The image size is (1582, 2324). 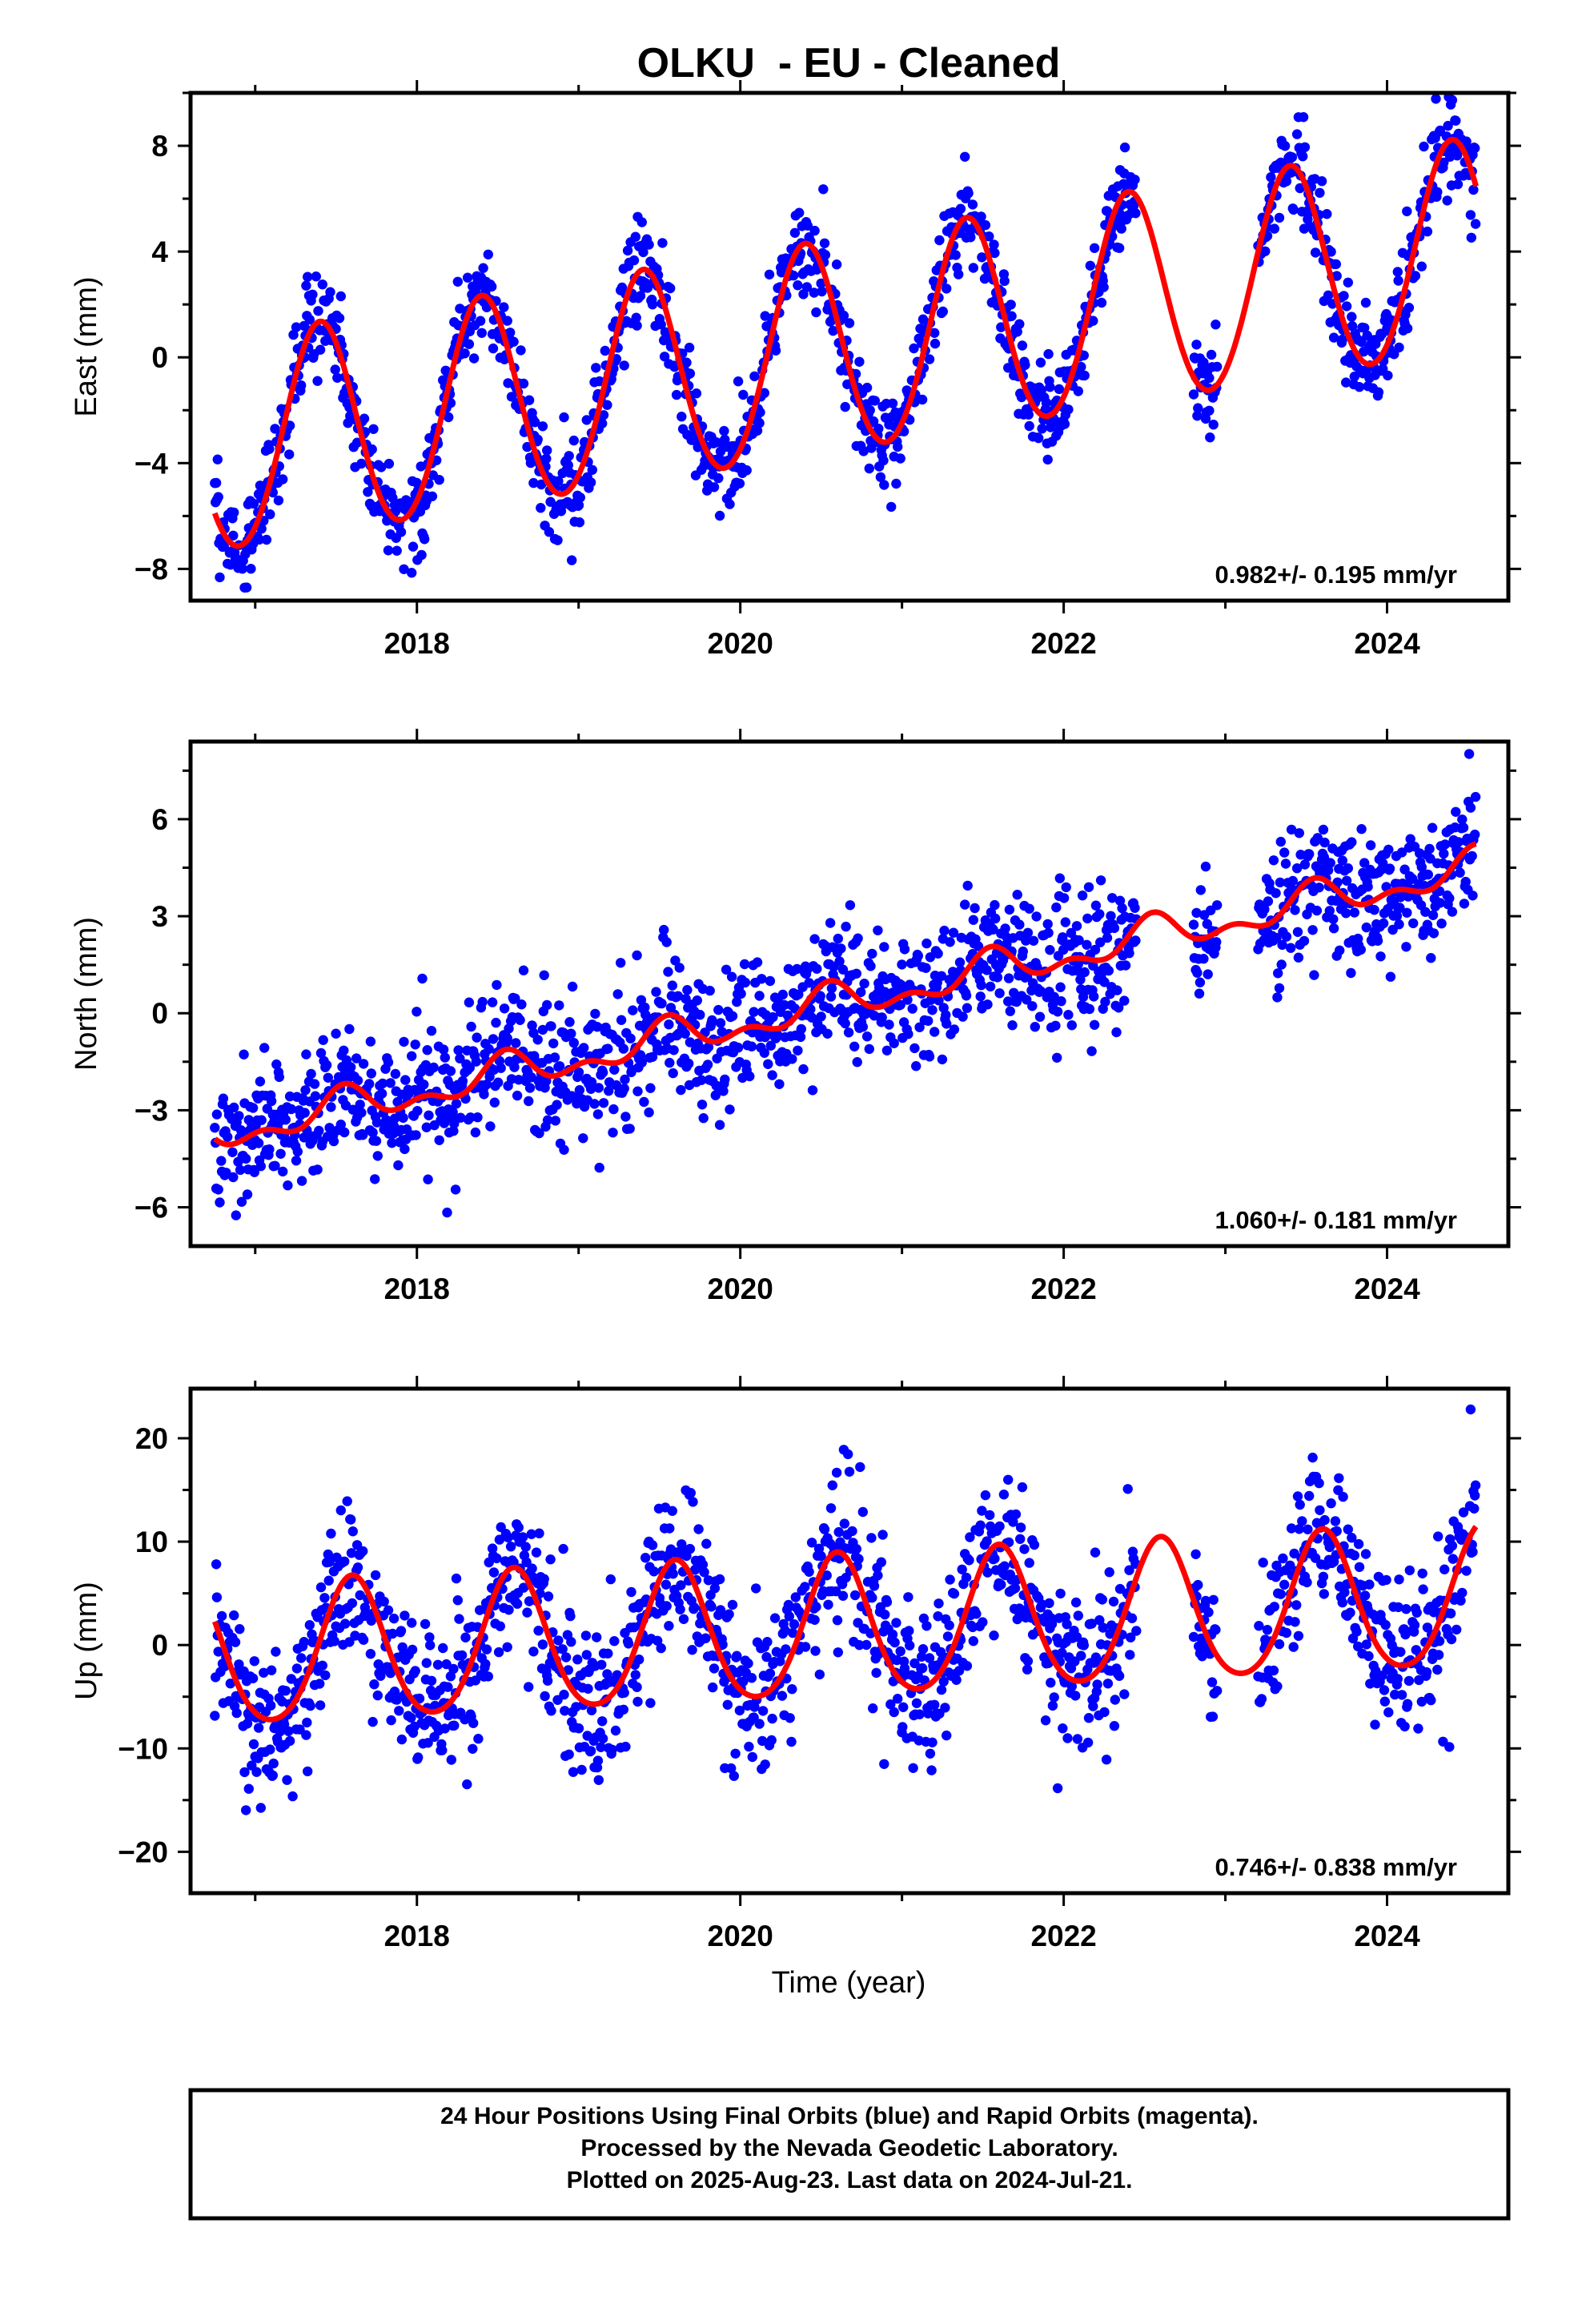 What do you see at coordinates (143, 1748) in the screenshot?
I see `y-tick-label: −10` at bounding box center [143, 1748].